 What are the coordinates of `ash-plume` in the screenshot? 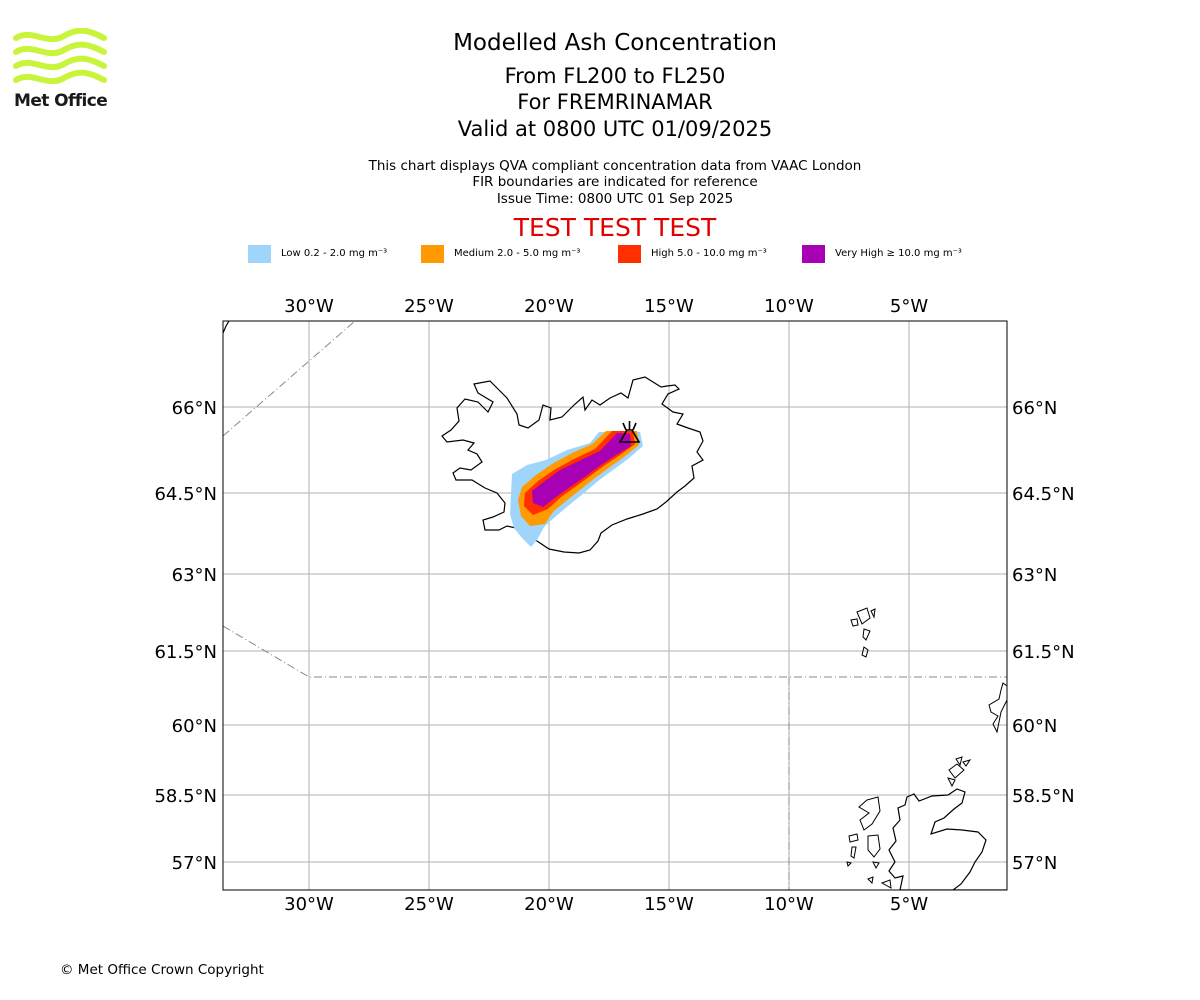 It's located at (576, 489).